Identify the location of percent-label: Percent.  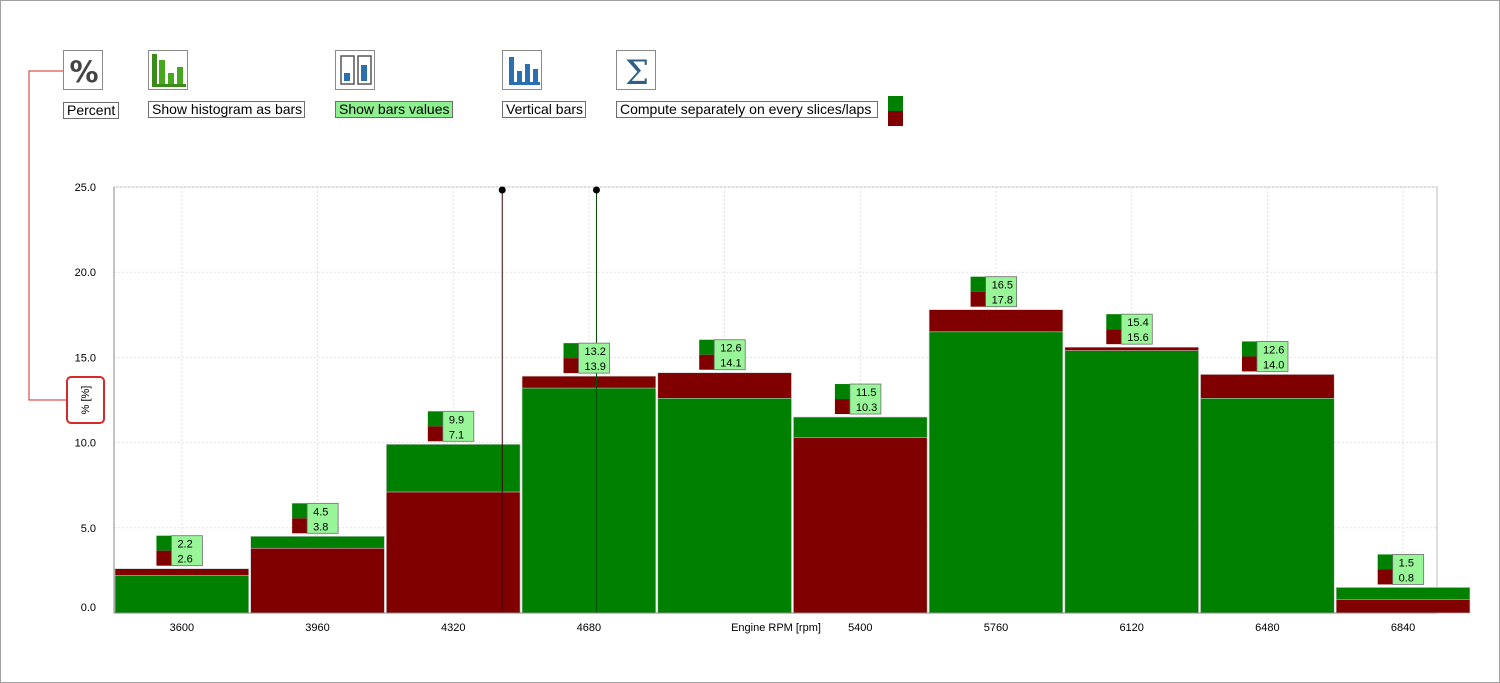
(91, 110).